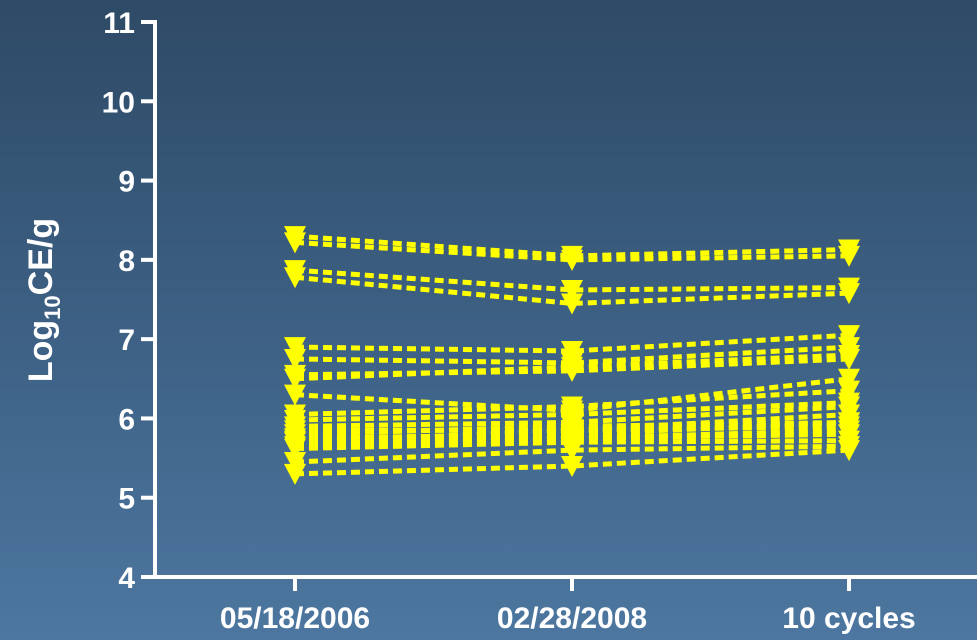  I want to click on y-axis-title-suffix: CE/g, so click(41, 256).